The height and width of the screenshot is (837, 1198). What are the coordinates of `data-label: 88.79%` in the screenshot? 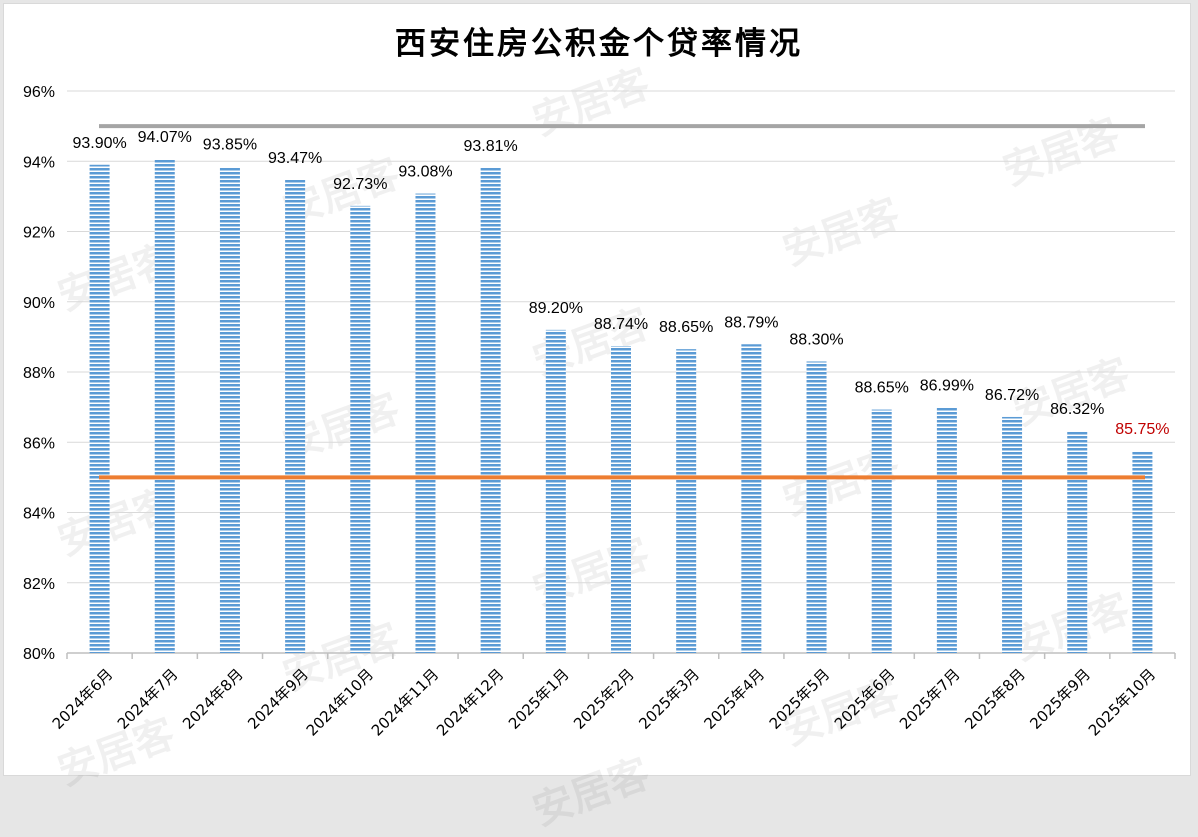 It's located at (751, 322).